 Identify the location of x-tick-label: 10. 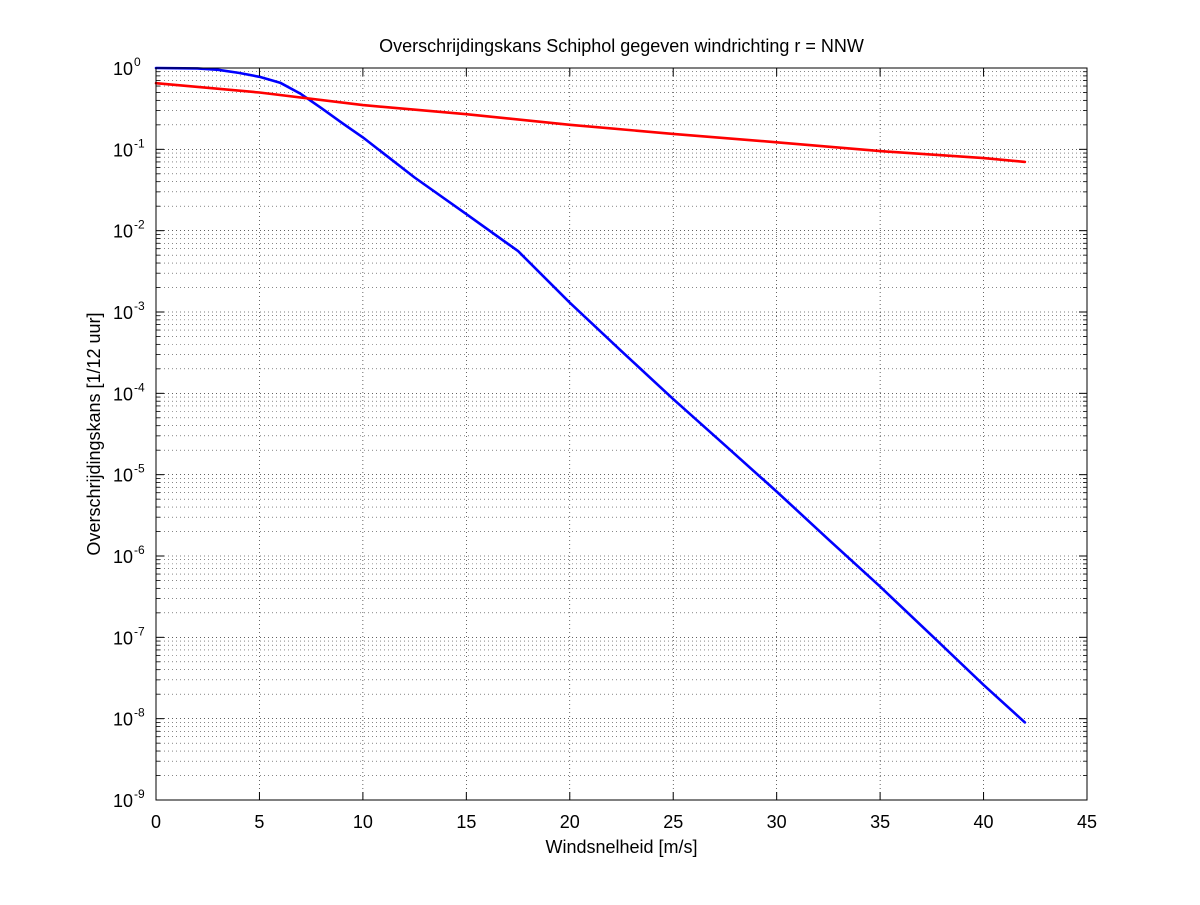
(363, 822).